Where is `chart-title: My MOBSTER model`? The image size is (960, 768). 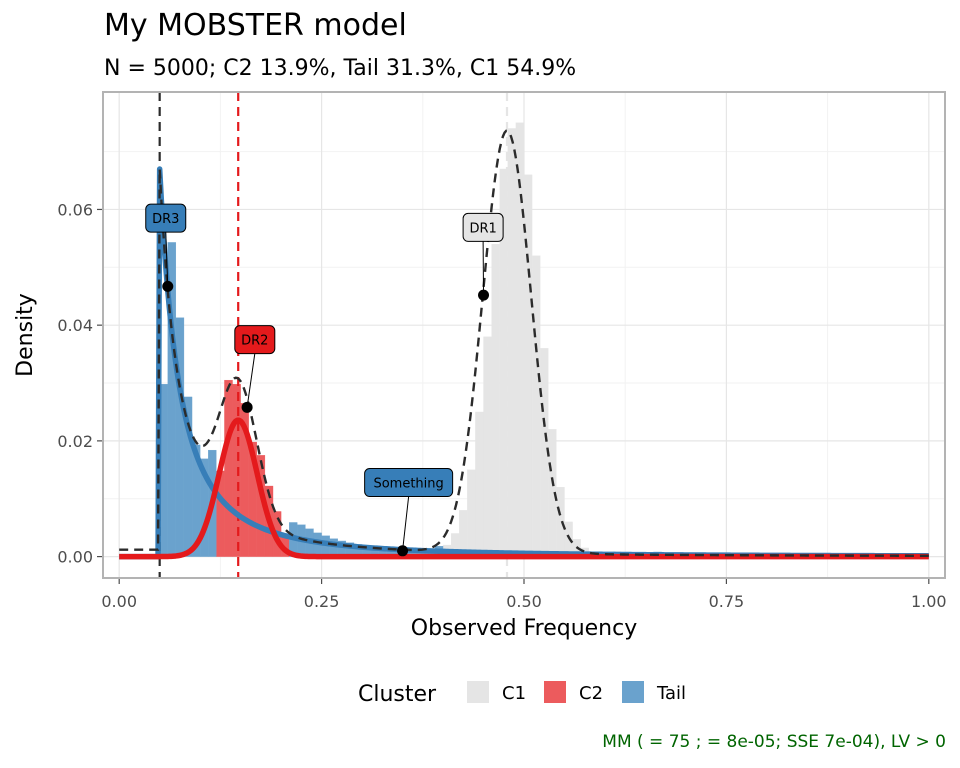
chart-title: My MOBSTER model is located at coordinates (255, 25).